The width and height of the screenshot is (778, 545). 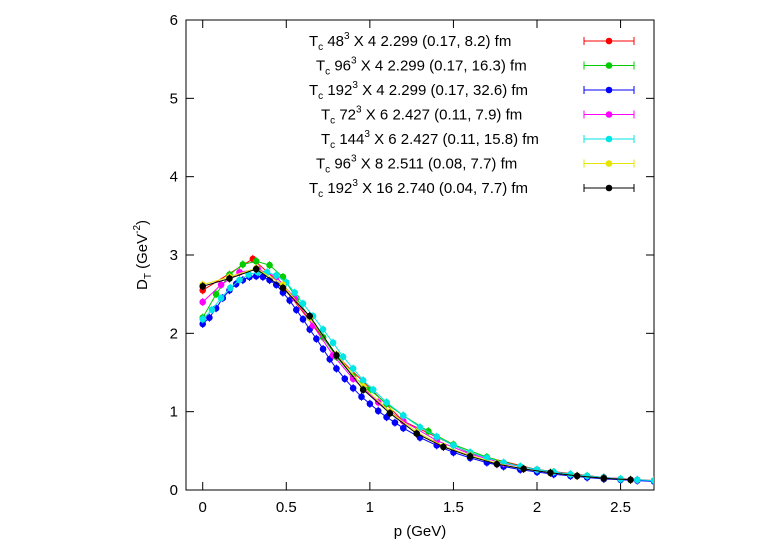 What do you see at coordinates (421, 116) in the screenshot?
I see `legend-label: Tc 723 X 6 2.427 (0.11, 7.9) fm` at bounding box center [421, 116].